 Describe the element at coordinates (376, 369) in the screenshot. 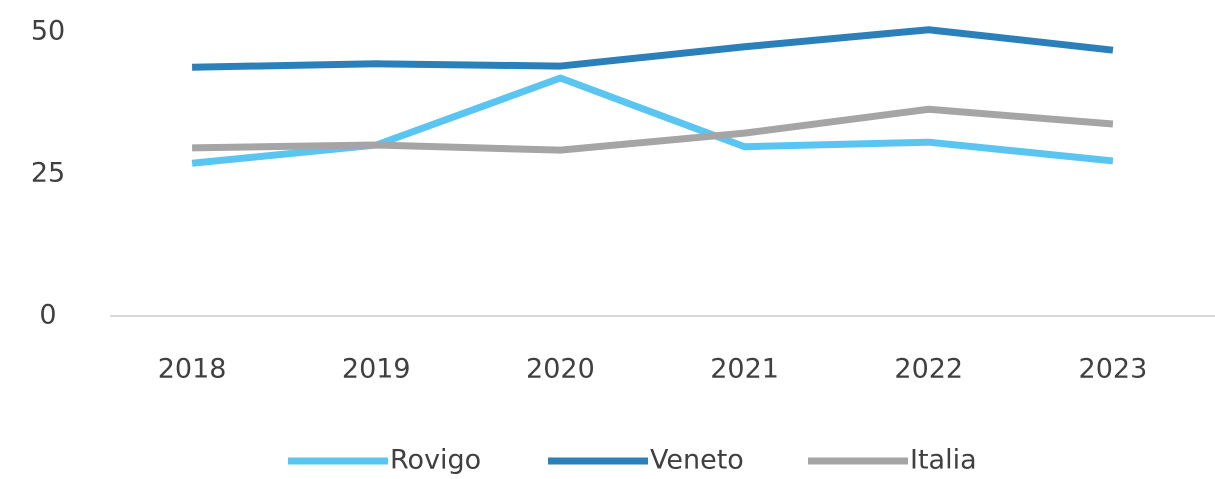

I see `x-tick-label: 2019` at that location.